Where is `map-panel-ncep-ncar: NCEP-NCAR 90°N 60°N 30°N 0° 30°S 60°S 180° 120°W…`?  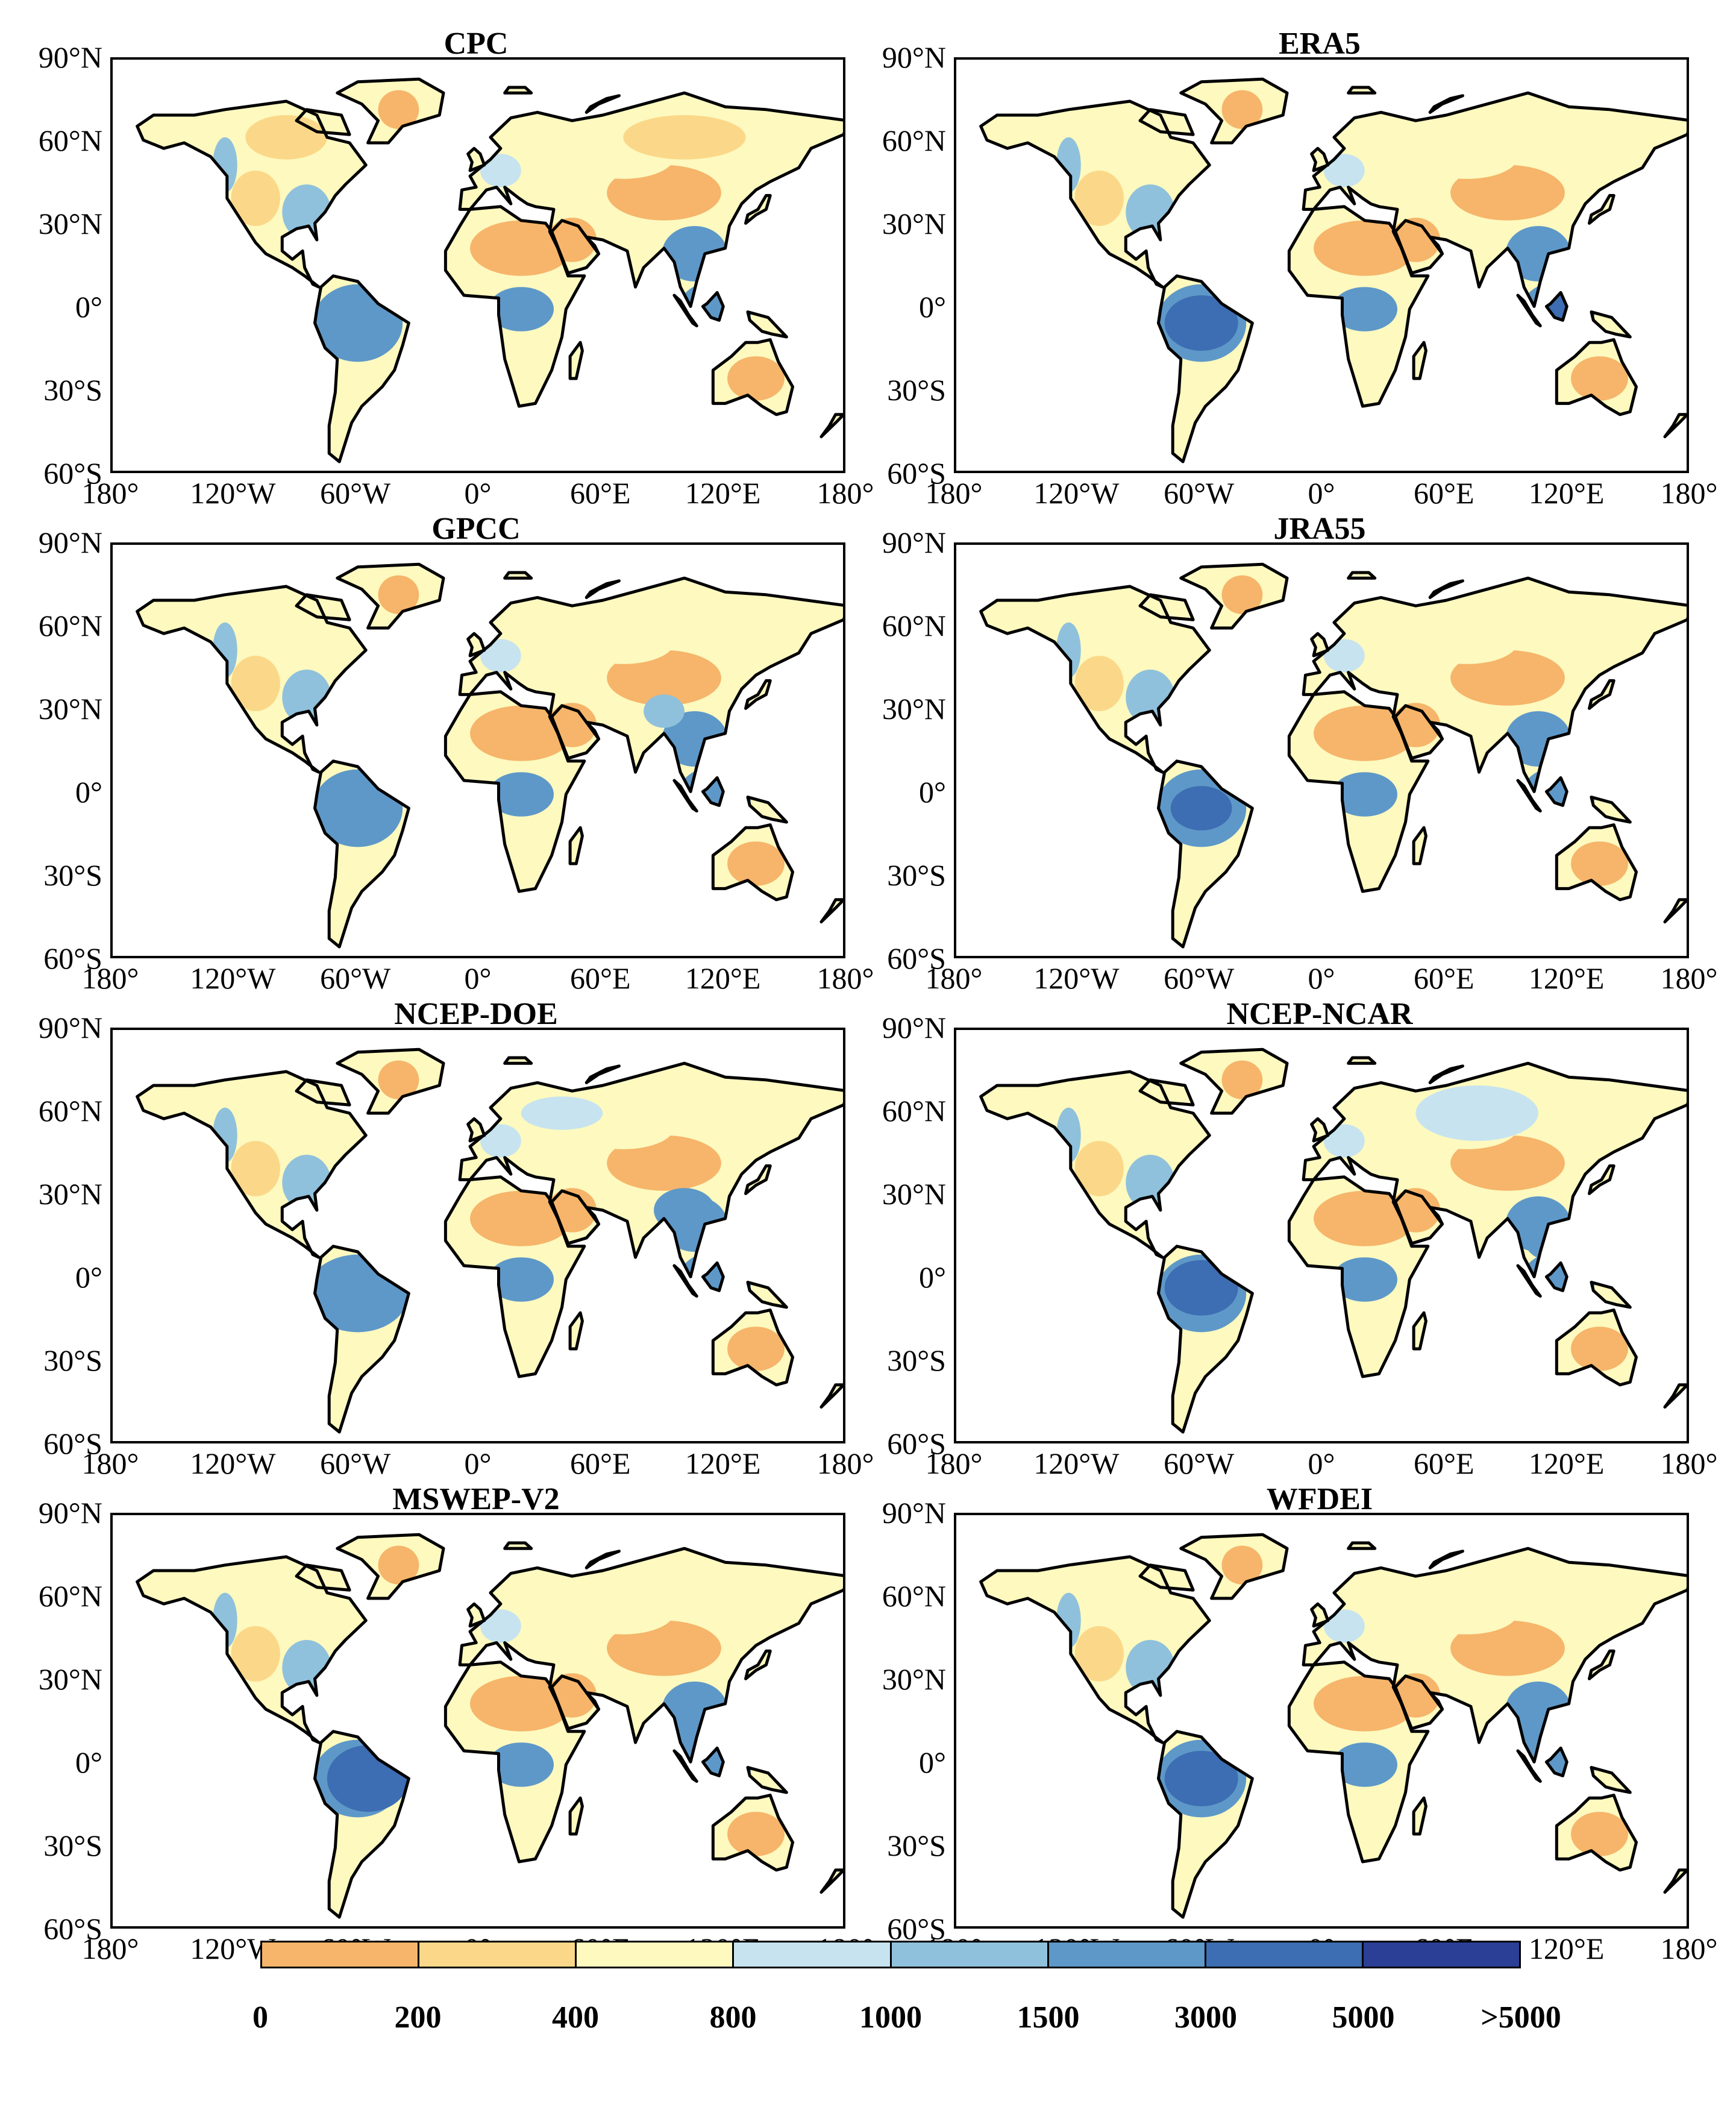 map-panel-ncep-ncar: NCEP-NCAR 90°N 60°N 30°N 0° 30°S 60°S 180° 120°W… is located at coordinates (1281, 1256).